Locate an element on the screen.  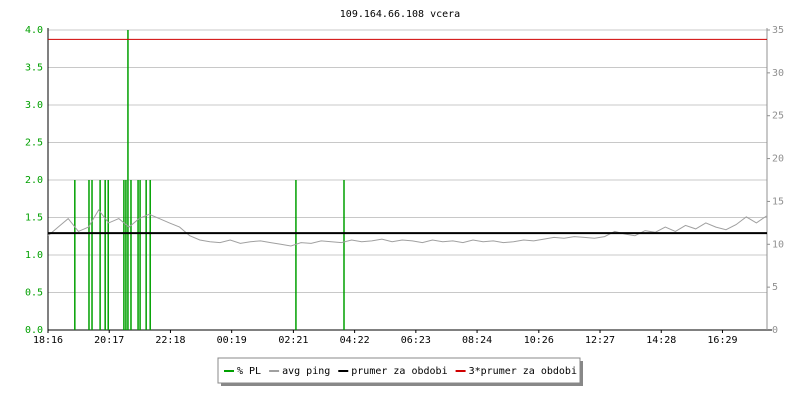
y-tick-label: 0.5 is located at coordinates (34, 293).